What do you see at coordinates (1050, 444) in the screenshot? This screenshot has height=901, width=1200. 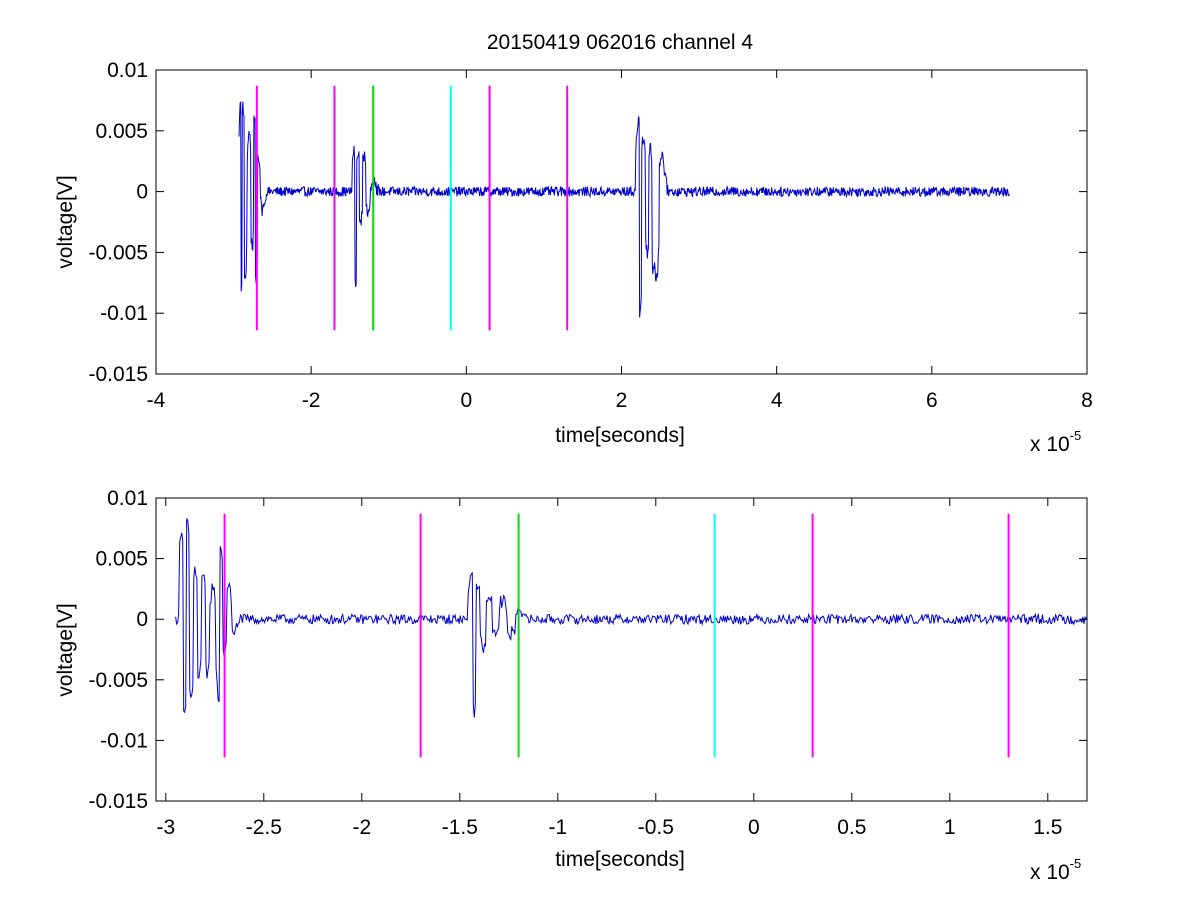 I see `top-x-multiplier-base: x 10` at bounding box center [1050, 444].